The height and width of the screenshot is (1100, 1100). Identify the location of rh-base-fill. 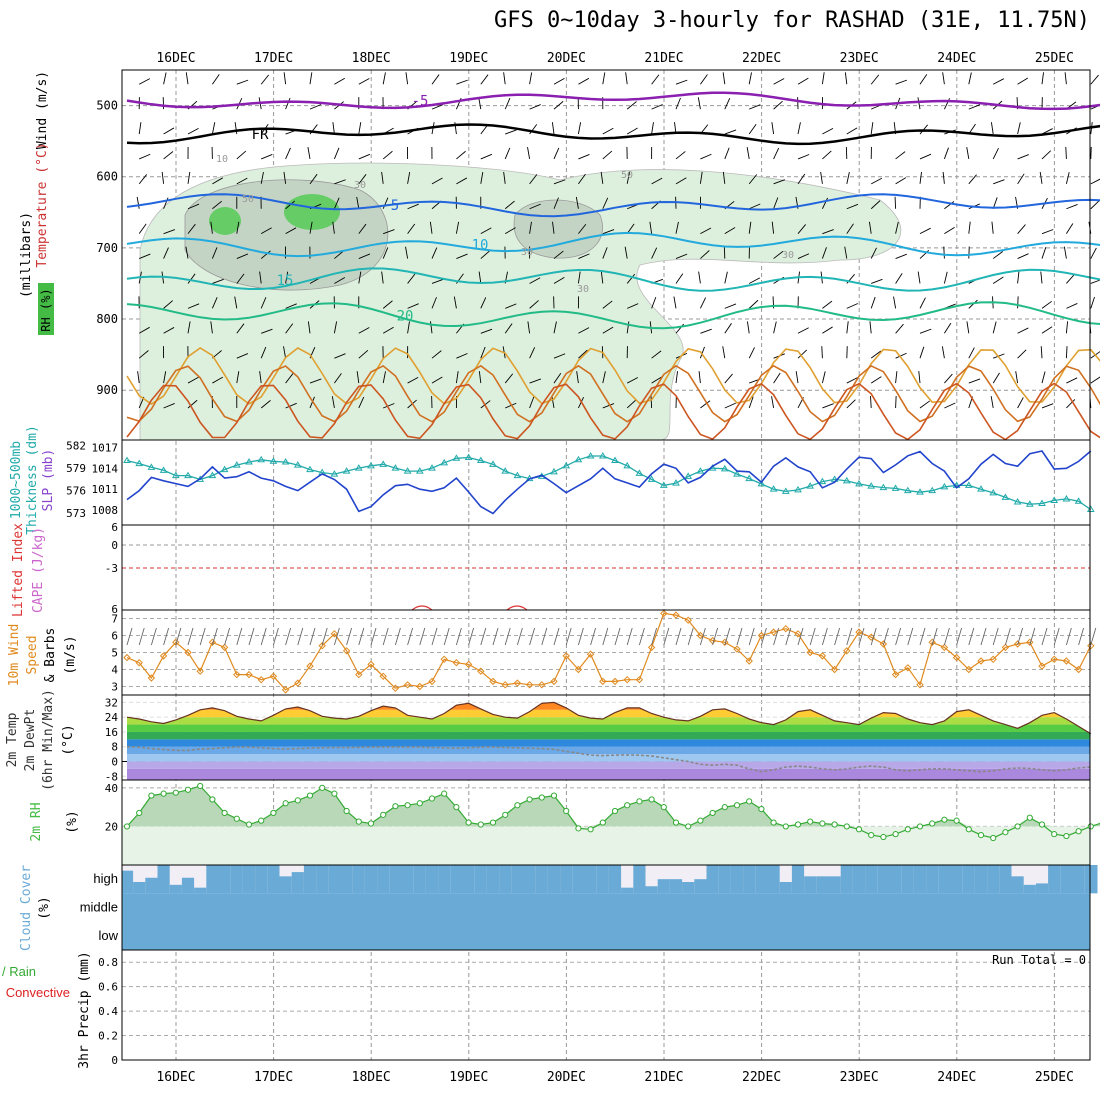
(606, 845).